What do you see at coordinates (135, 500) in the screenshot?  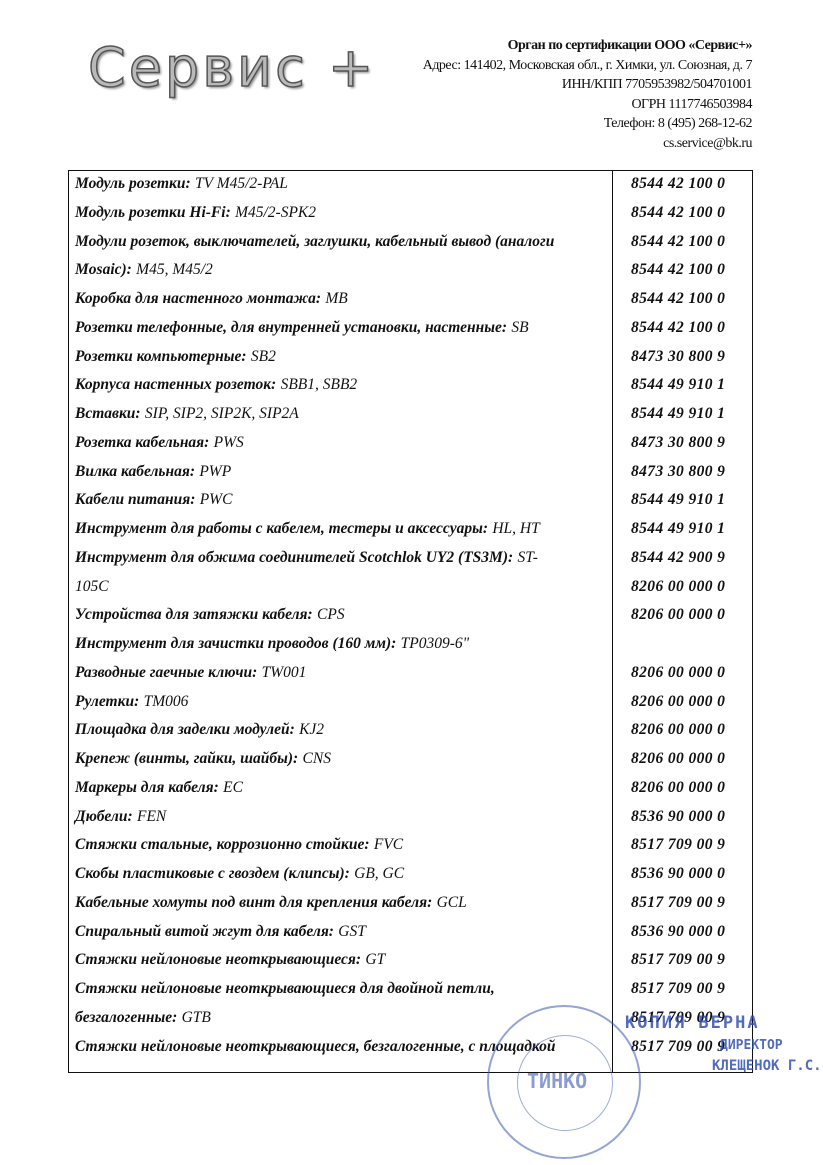 I see `item-label: Кабели питания:` at bounding box center [135, 500].